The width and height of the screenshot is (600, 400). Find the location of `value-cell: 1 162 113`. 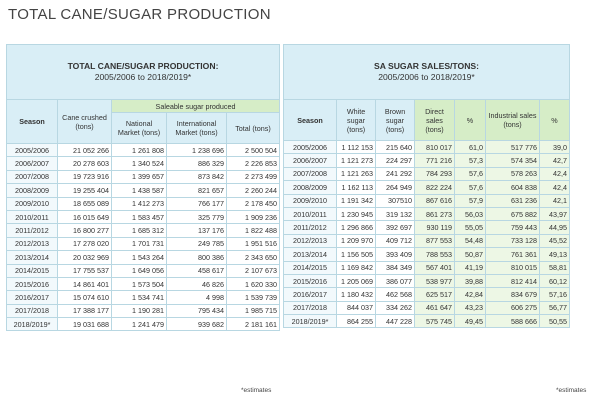

value-cell: 1 162 113 is located at coordinates (356, 187).